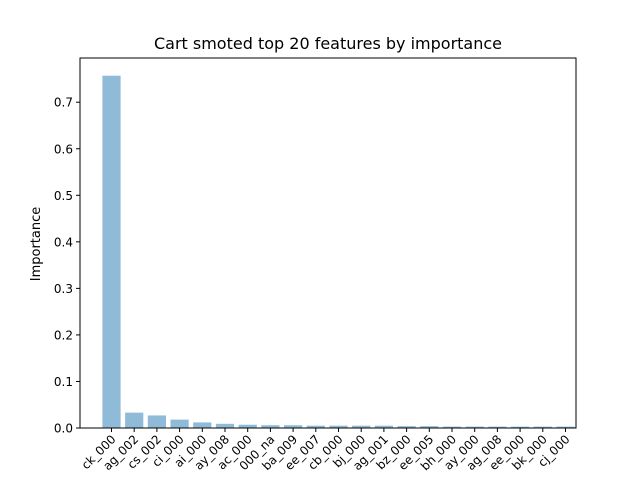  Describe the element at coordinates (270, 426) in the screenshot. I see `bar-000_na` at that location.